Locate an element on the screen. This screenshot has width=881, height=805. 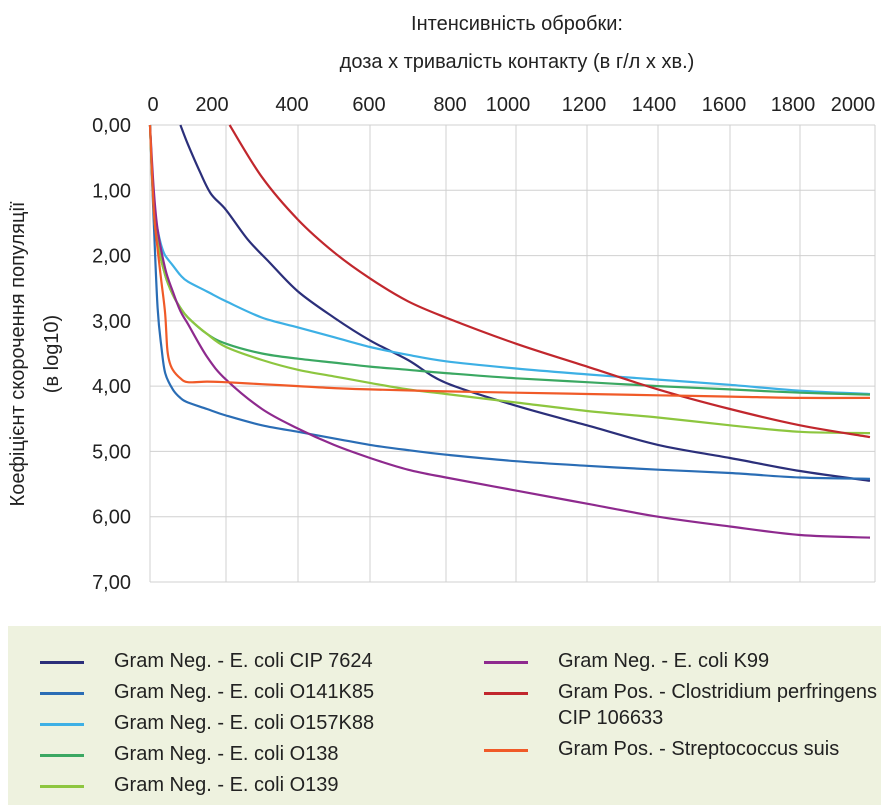
y-tick-label: 5,00 is located at coordinates (111, 452).